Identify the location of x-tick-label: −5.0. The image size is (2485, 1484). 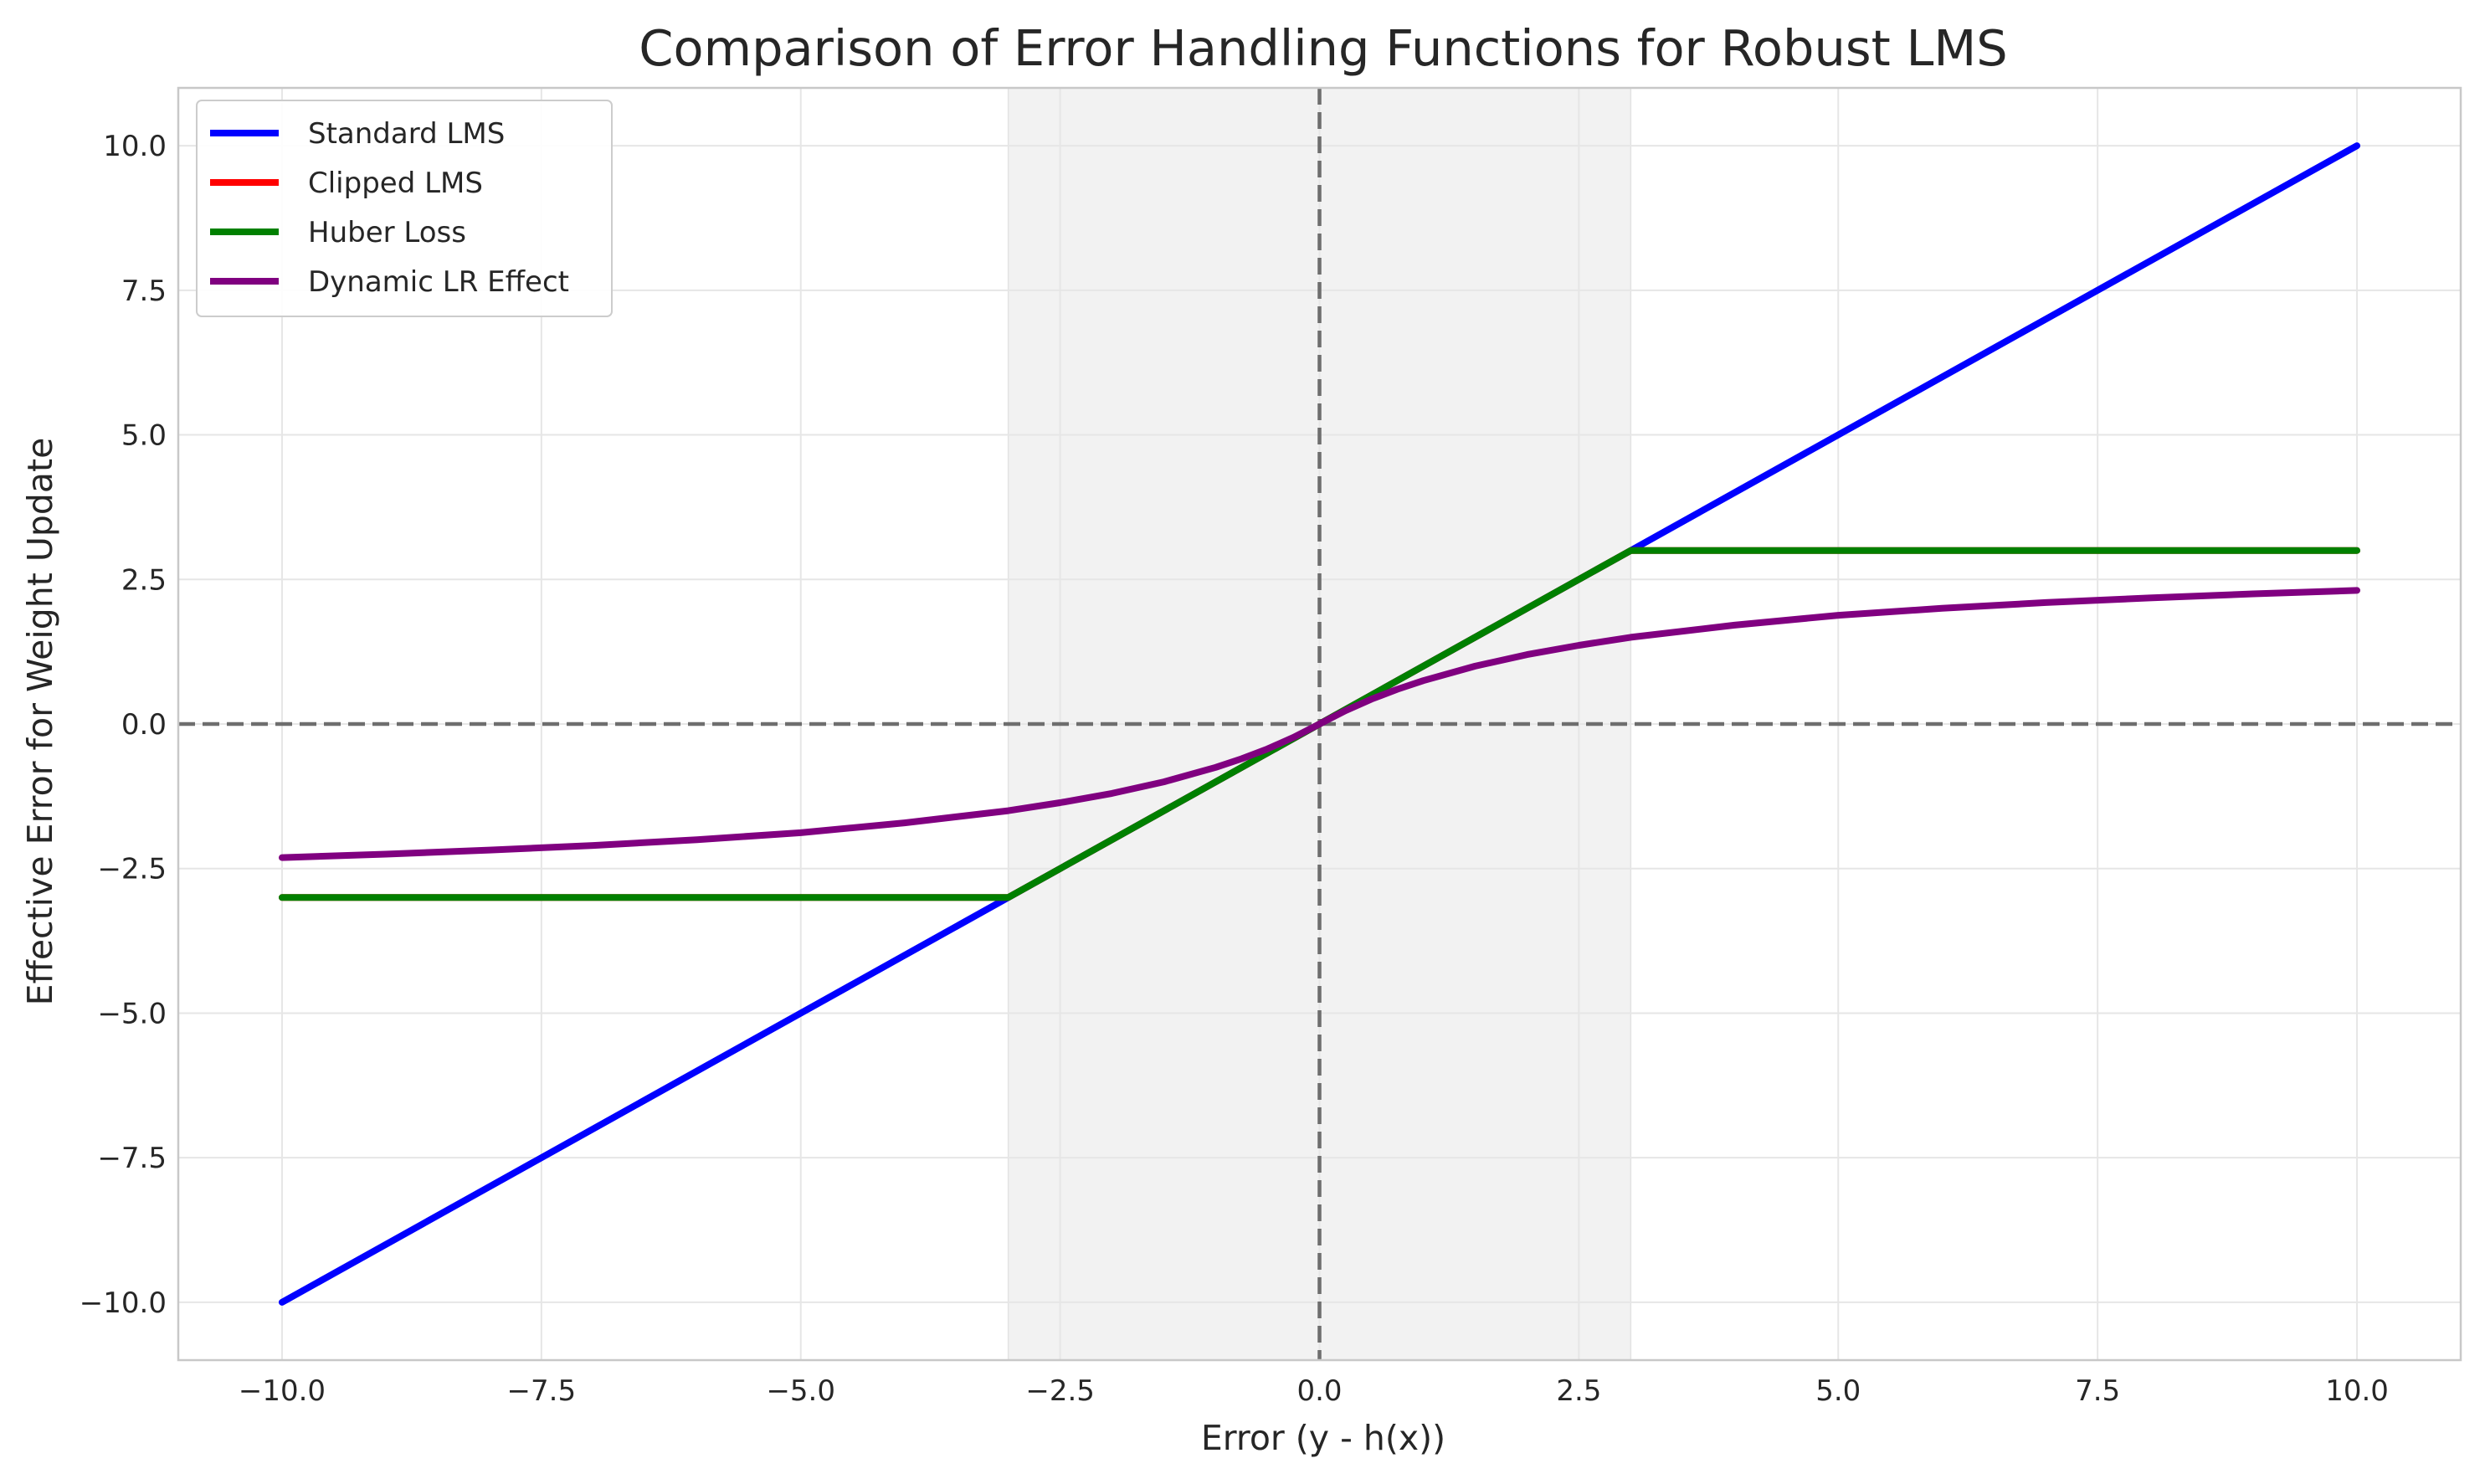
(800, 1391).